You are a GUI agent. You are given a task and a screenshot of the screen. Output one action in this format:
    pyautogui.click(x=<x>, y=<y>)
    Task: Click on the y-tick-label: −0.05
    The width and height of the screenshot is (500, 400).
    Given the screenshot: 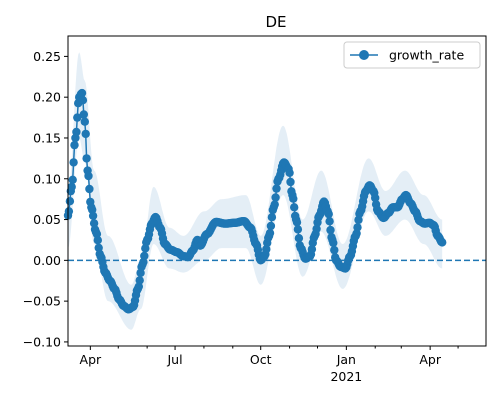 What is the action you would take?
    pyautogui.click(x=42, y=301)
    